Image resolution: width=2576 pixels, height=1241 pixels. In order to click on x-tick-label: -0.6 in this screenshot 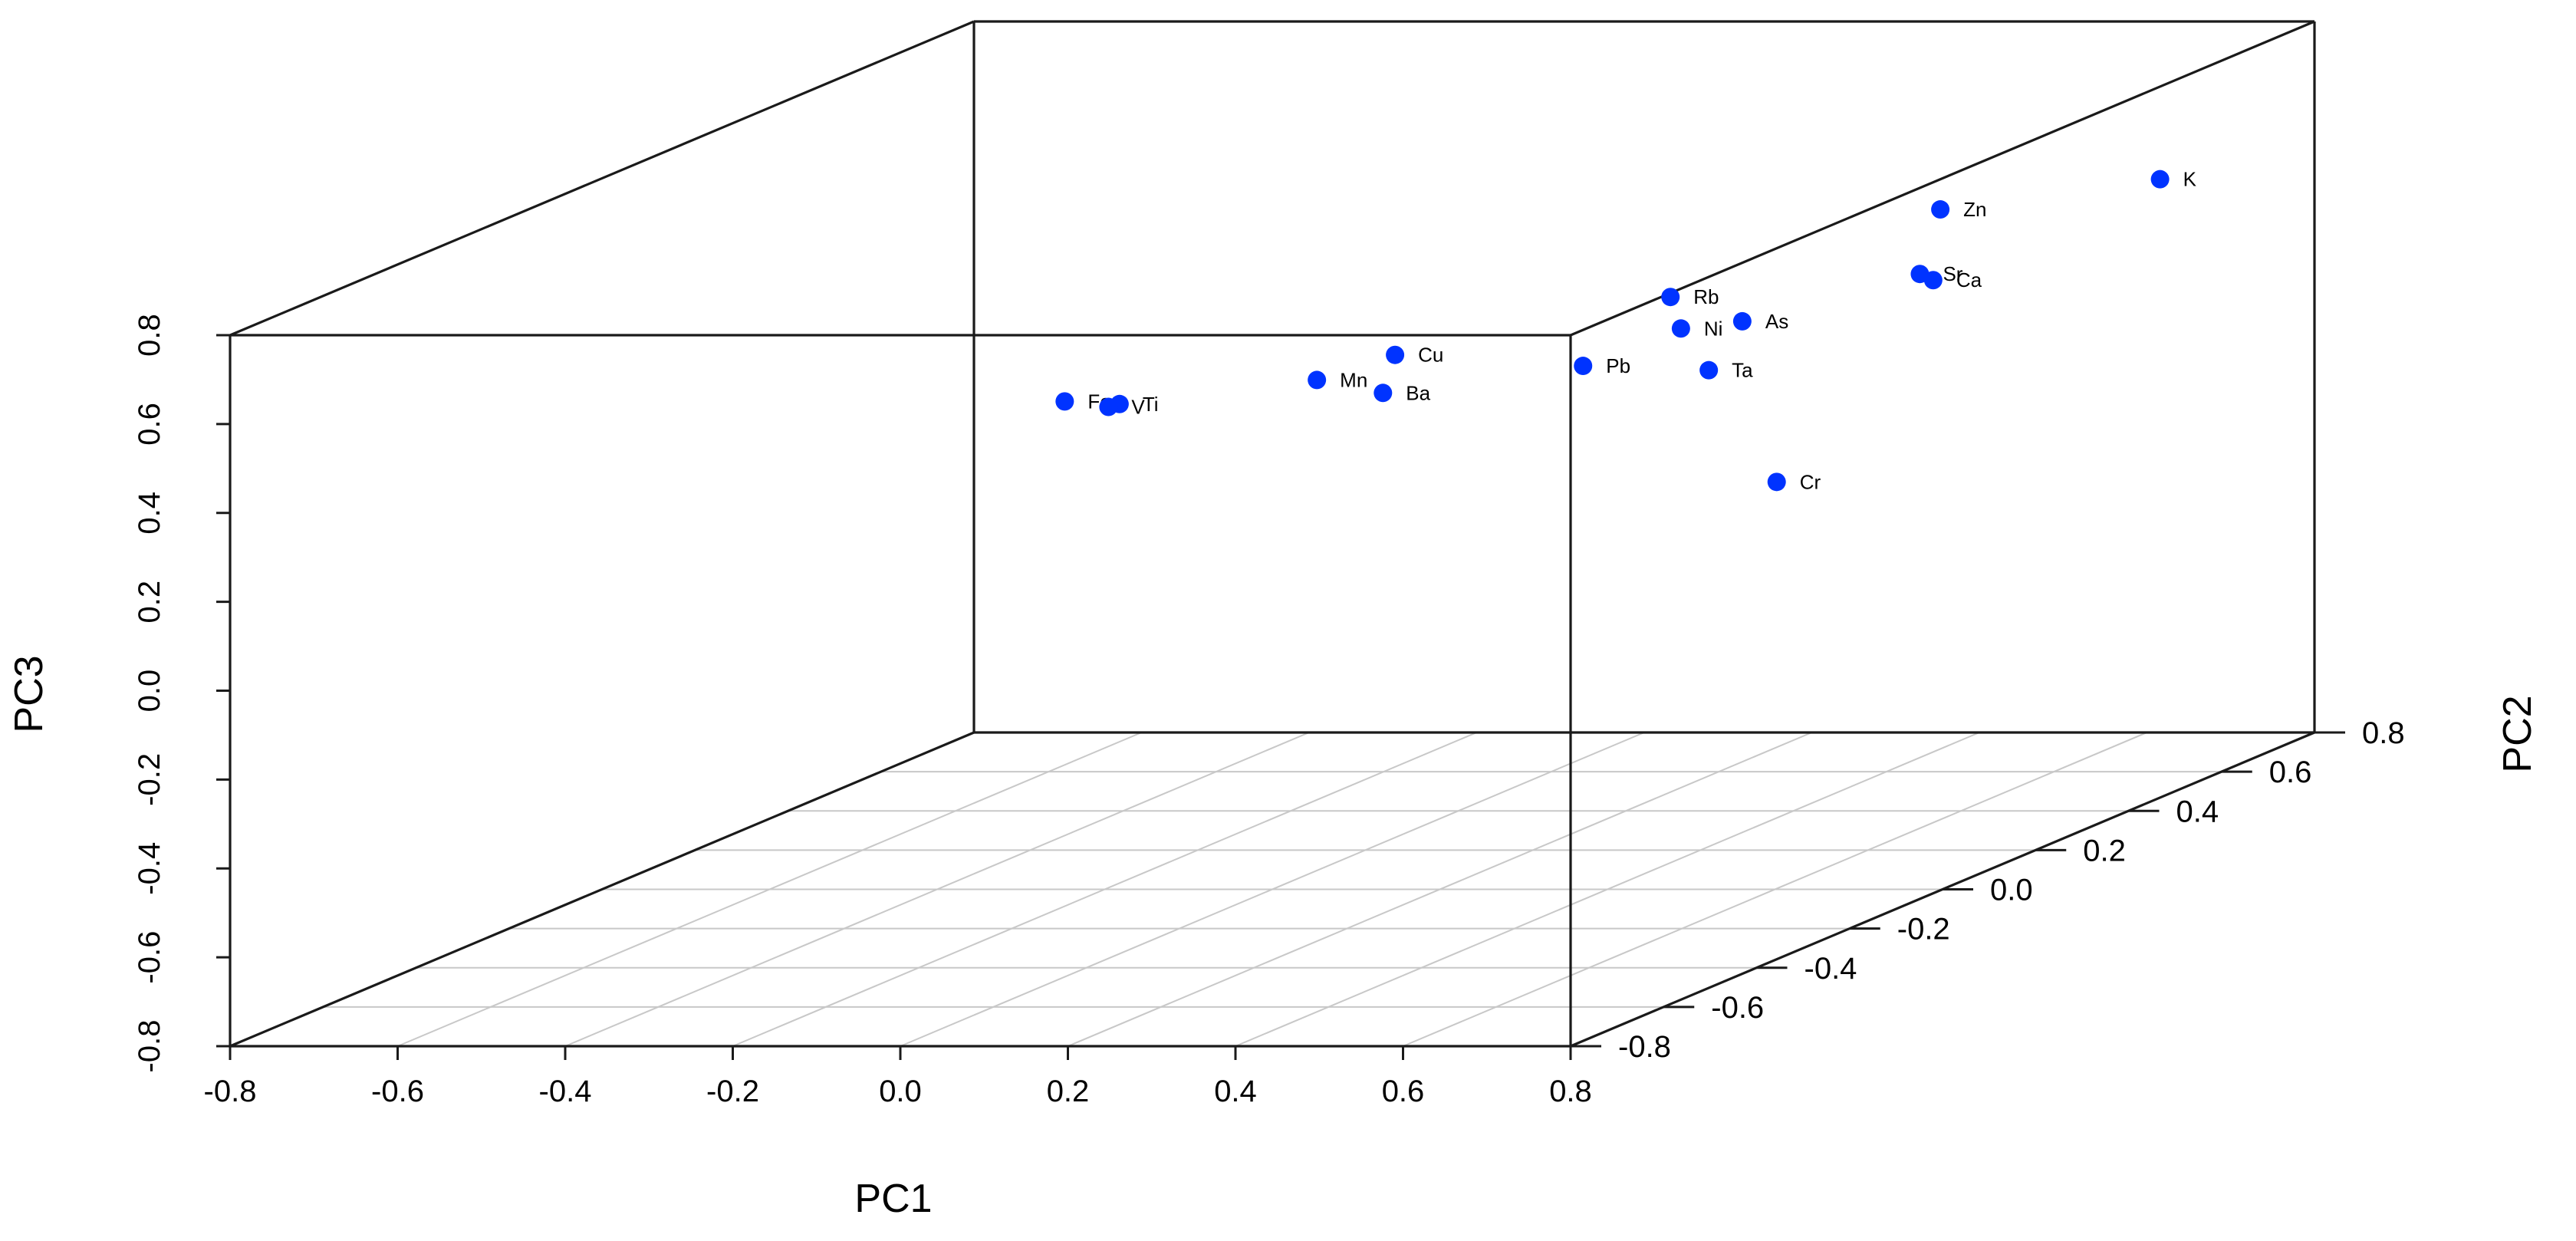, I will do `click(397, 1091)`.